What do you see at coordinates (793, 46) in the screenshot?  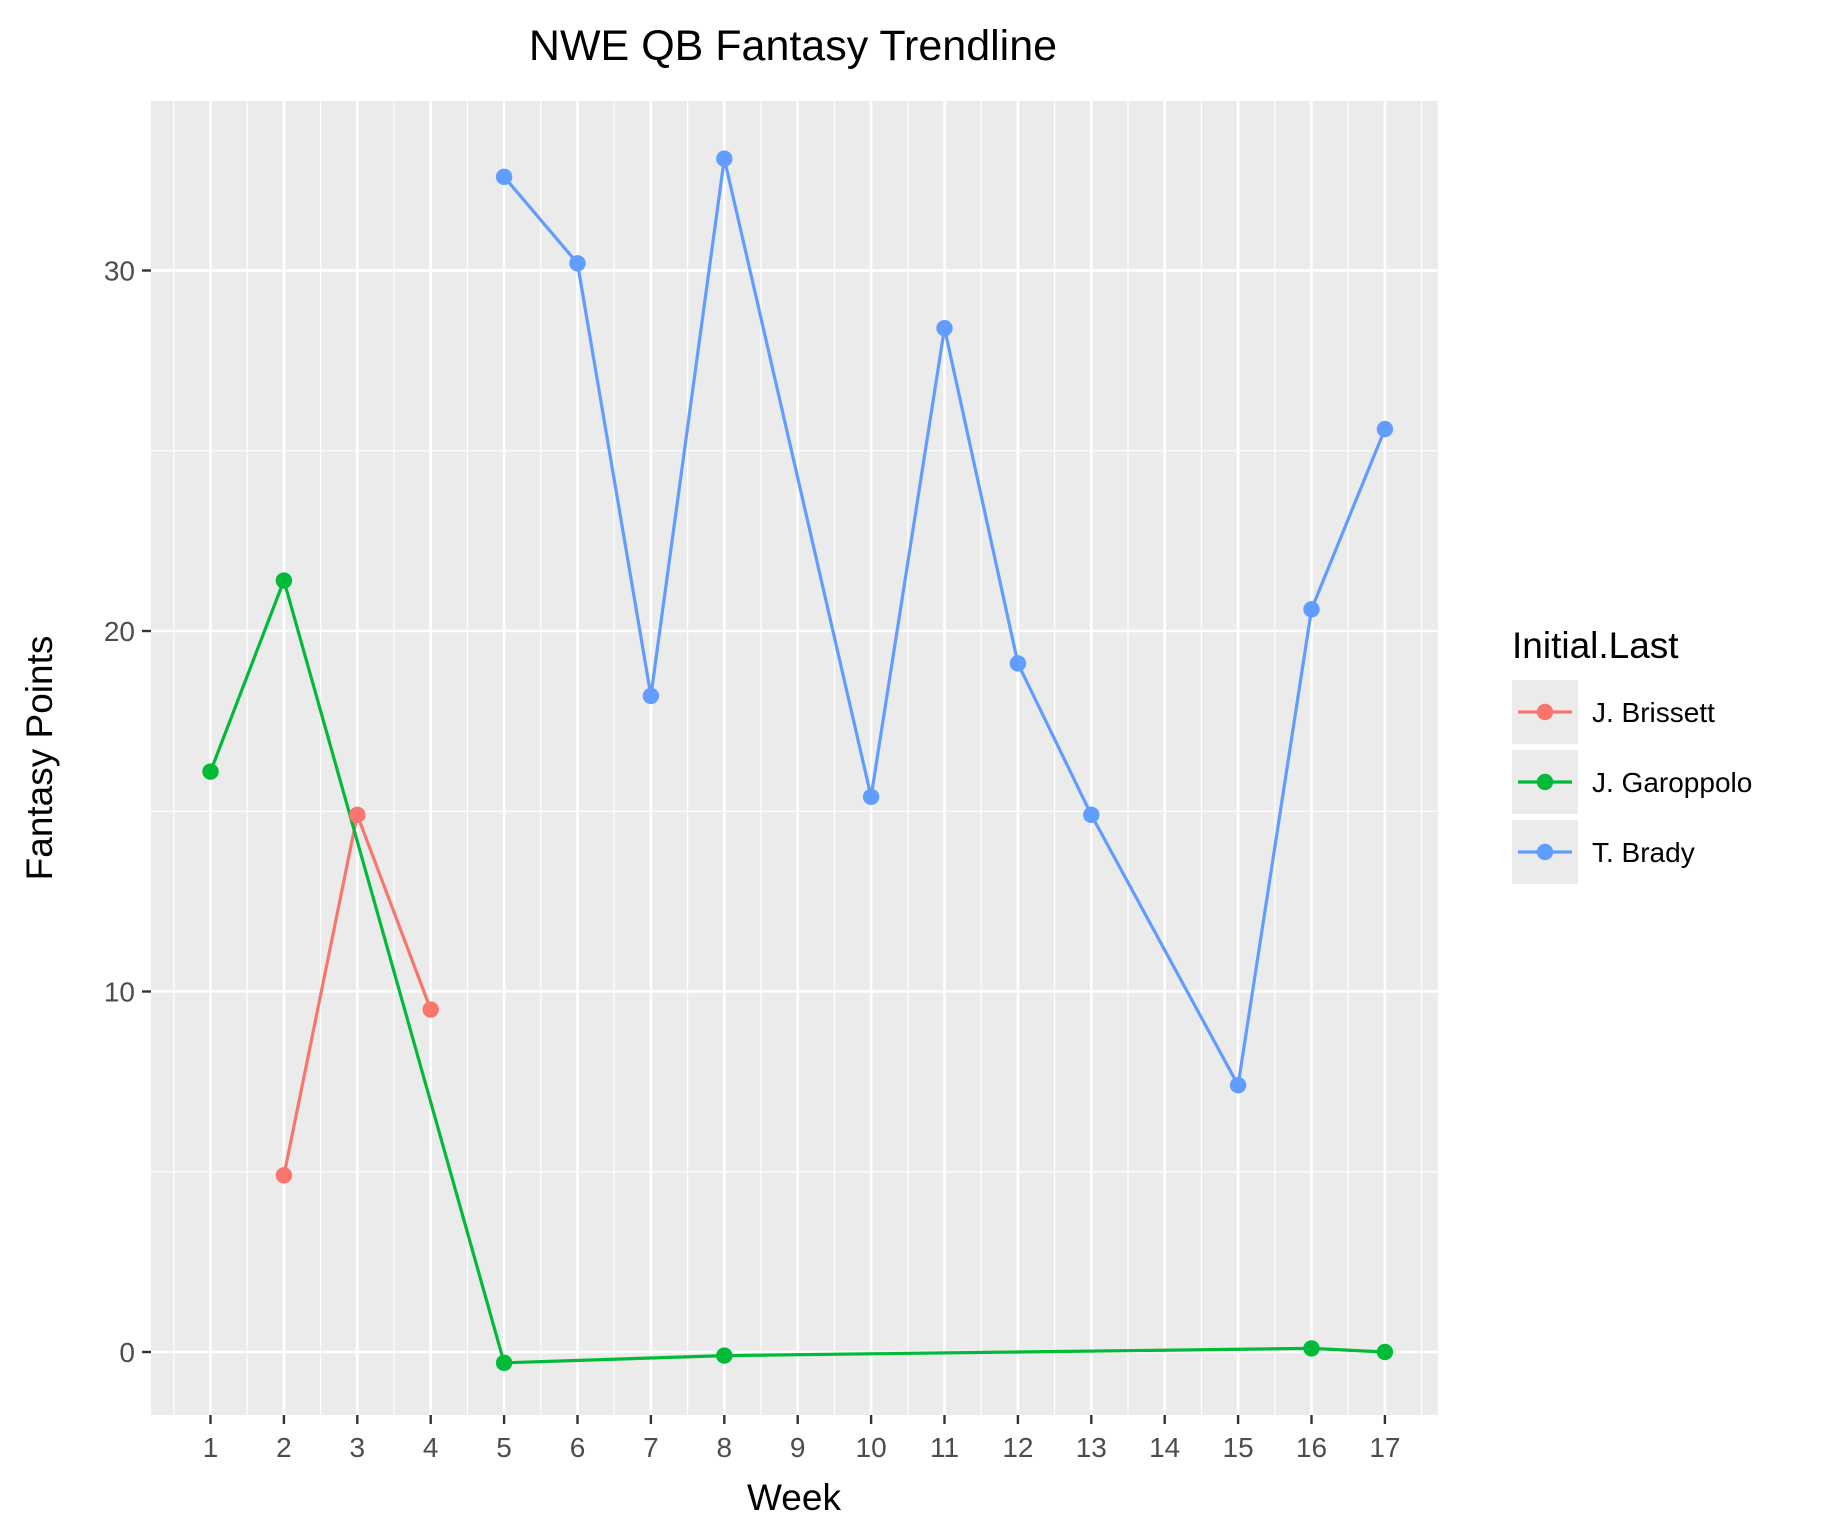 I see `chart-title: NWE QB Fantasy Trendline` at bounding box center [793, 46].